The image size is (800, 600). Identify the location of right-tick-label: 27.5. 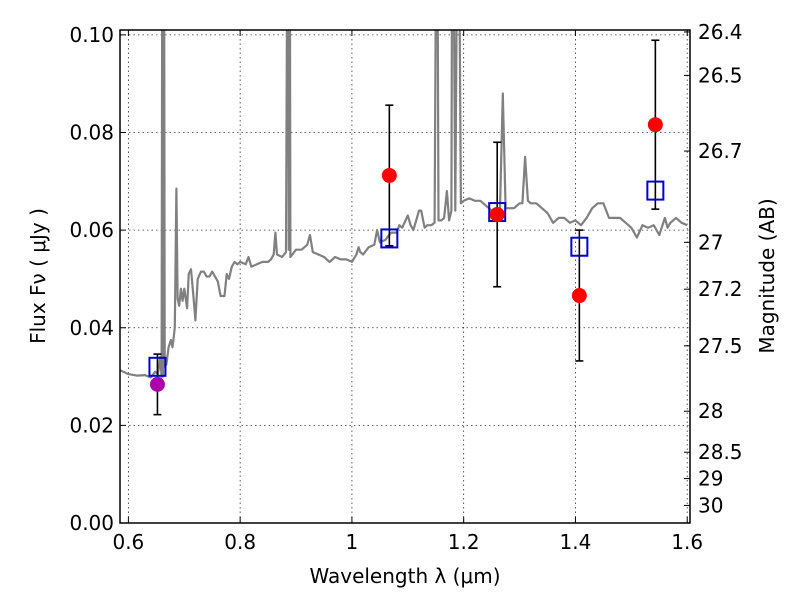
(720, 346).